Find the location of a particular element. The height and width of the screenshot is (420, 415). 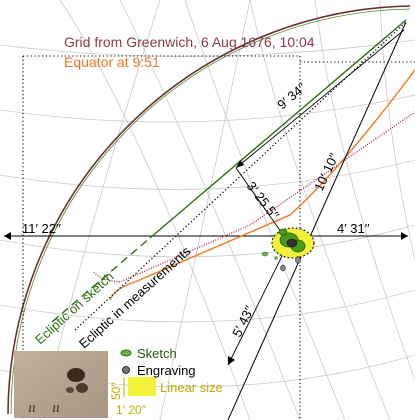

label-bottom-diagonal: 5′ 43′′ is located at coordinates (243, 321).